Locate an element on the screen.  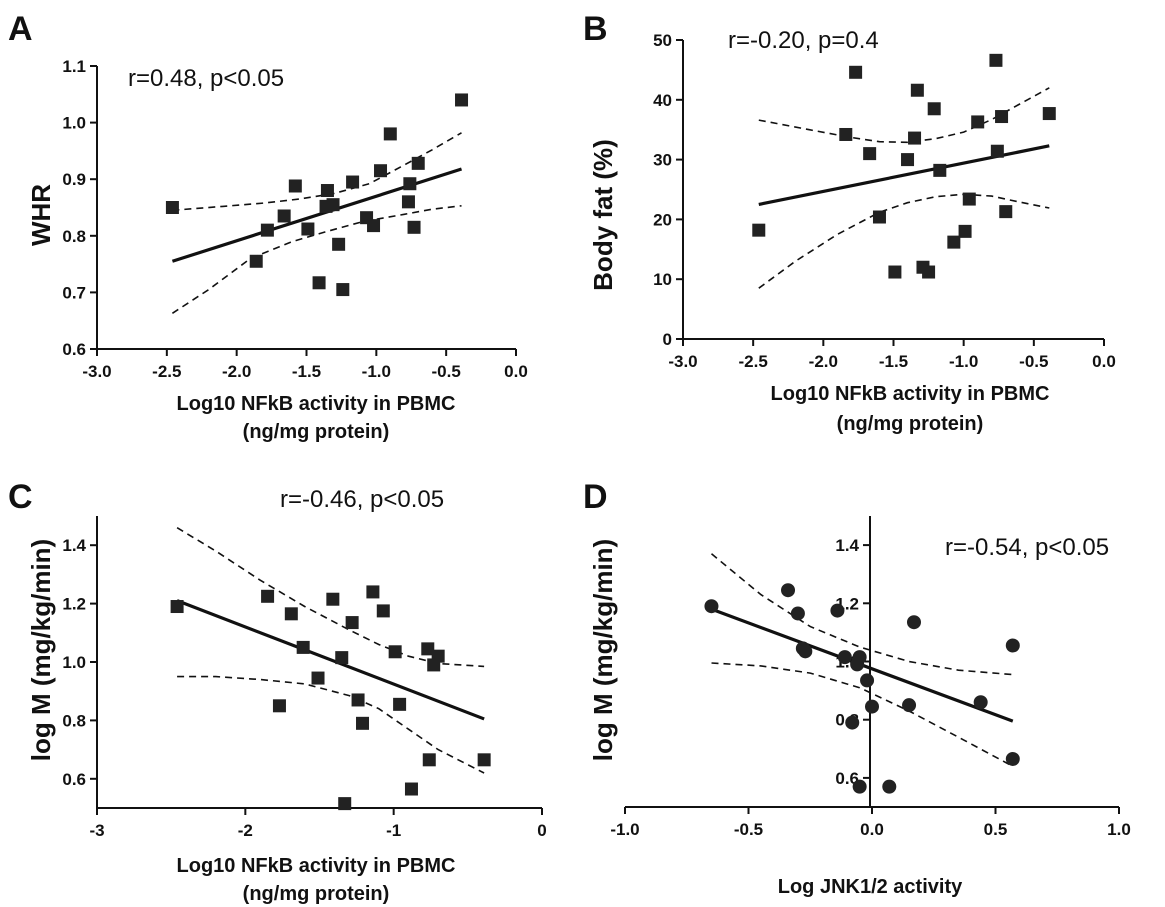
x-axis-label: Log10 NFkB activity in PBMC is located at coordinates (910, 394).